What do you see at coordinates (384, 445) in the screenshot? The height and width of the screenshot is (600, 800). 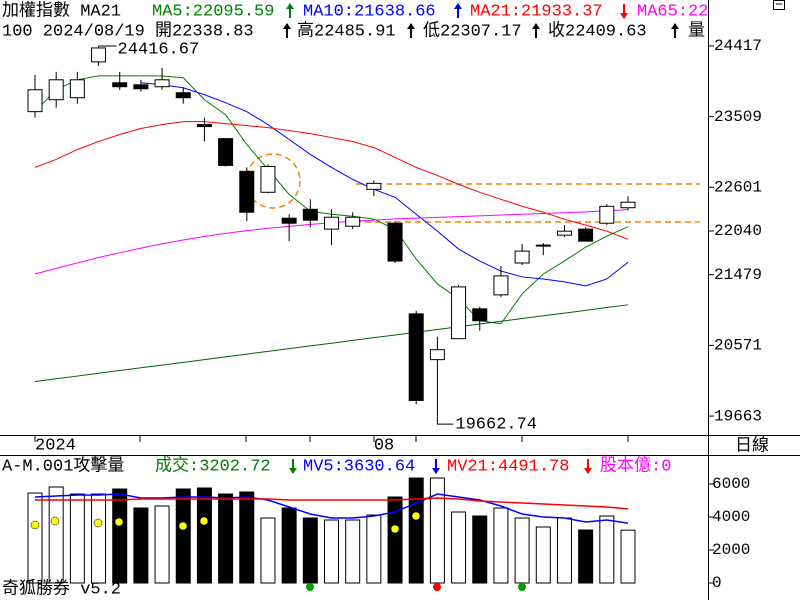 I see `x-tick-label: 08` at bounding box center [384, 445].